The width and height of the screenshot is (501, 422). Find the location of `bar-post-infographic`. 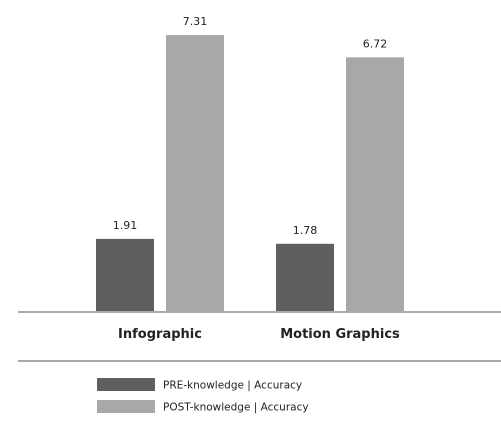

bar-post-infographic is located at coordinates (195, 173).